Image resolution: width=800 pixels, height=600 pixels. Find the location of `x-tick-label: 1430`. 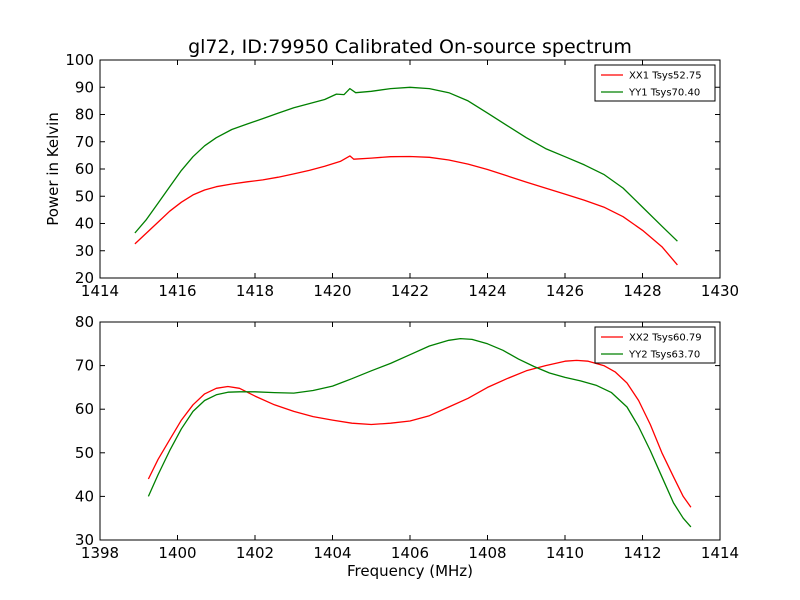

x-tick-label: 1430 is located at coordinates (720, 291).